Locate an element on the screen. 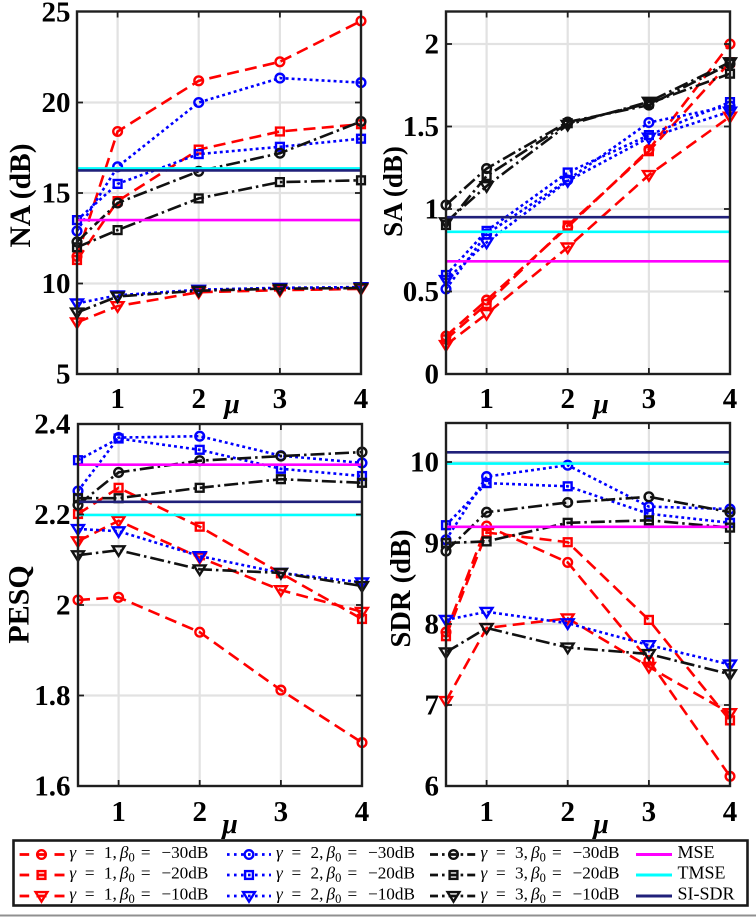  svg-text: 2.4 is located at coordinates (52, 425).